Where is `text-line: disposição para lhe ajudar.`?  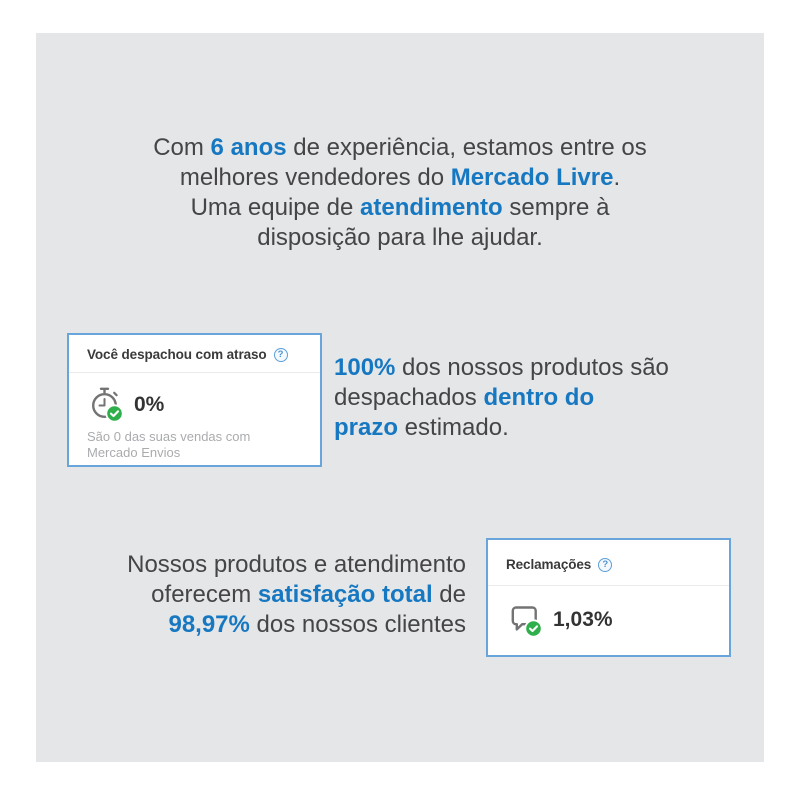 text-line: disposição para lhe ajudar. is located at coordinates (400, 238).